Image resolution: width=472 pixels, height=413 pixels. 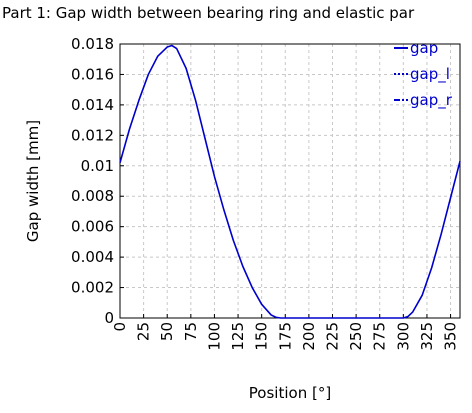 What do you see at coordinates (120, 327) in the screenshot?
I see `x-tick-label: 0` at bounding box center [120, 327].